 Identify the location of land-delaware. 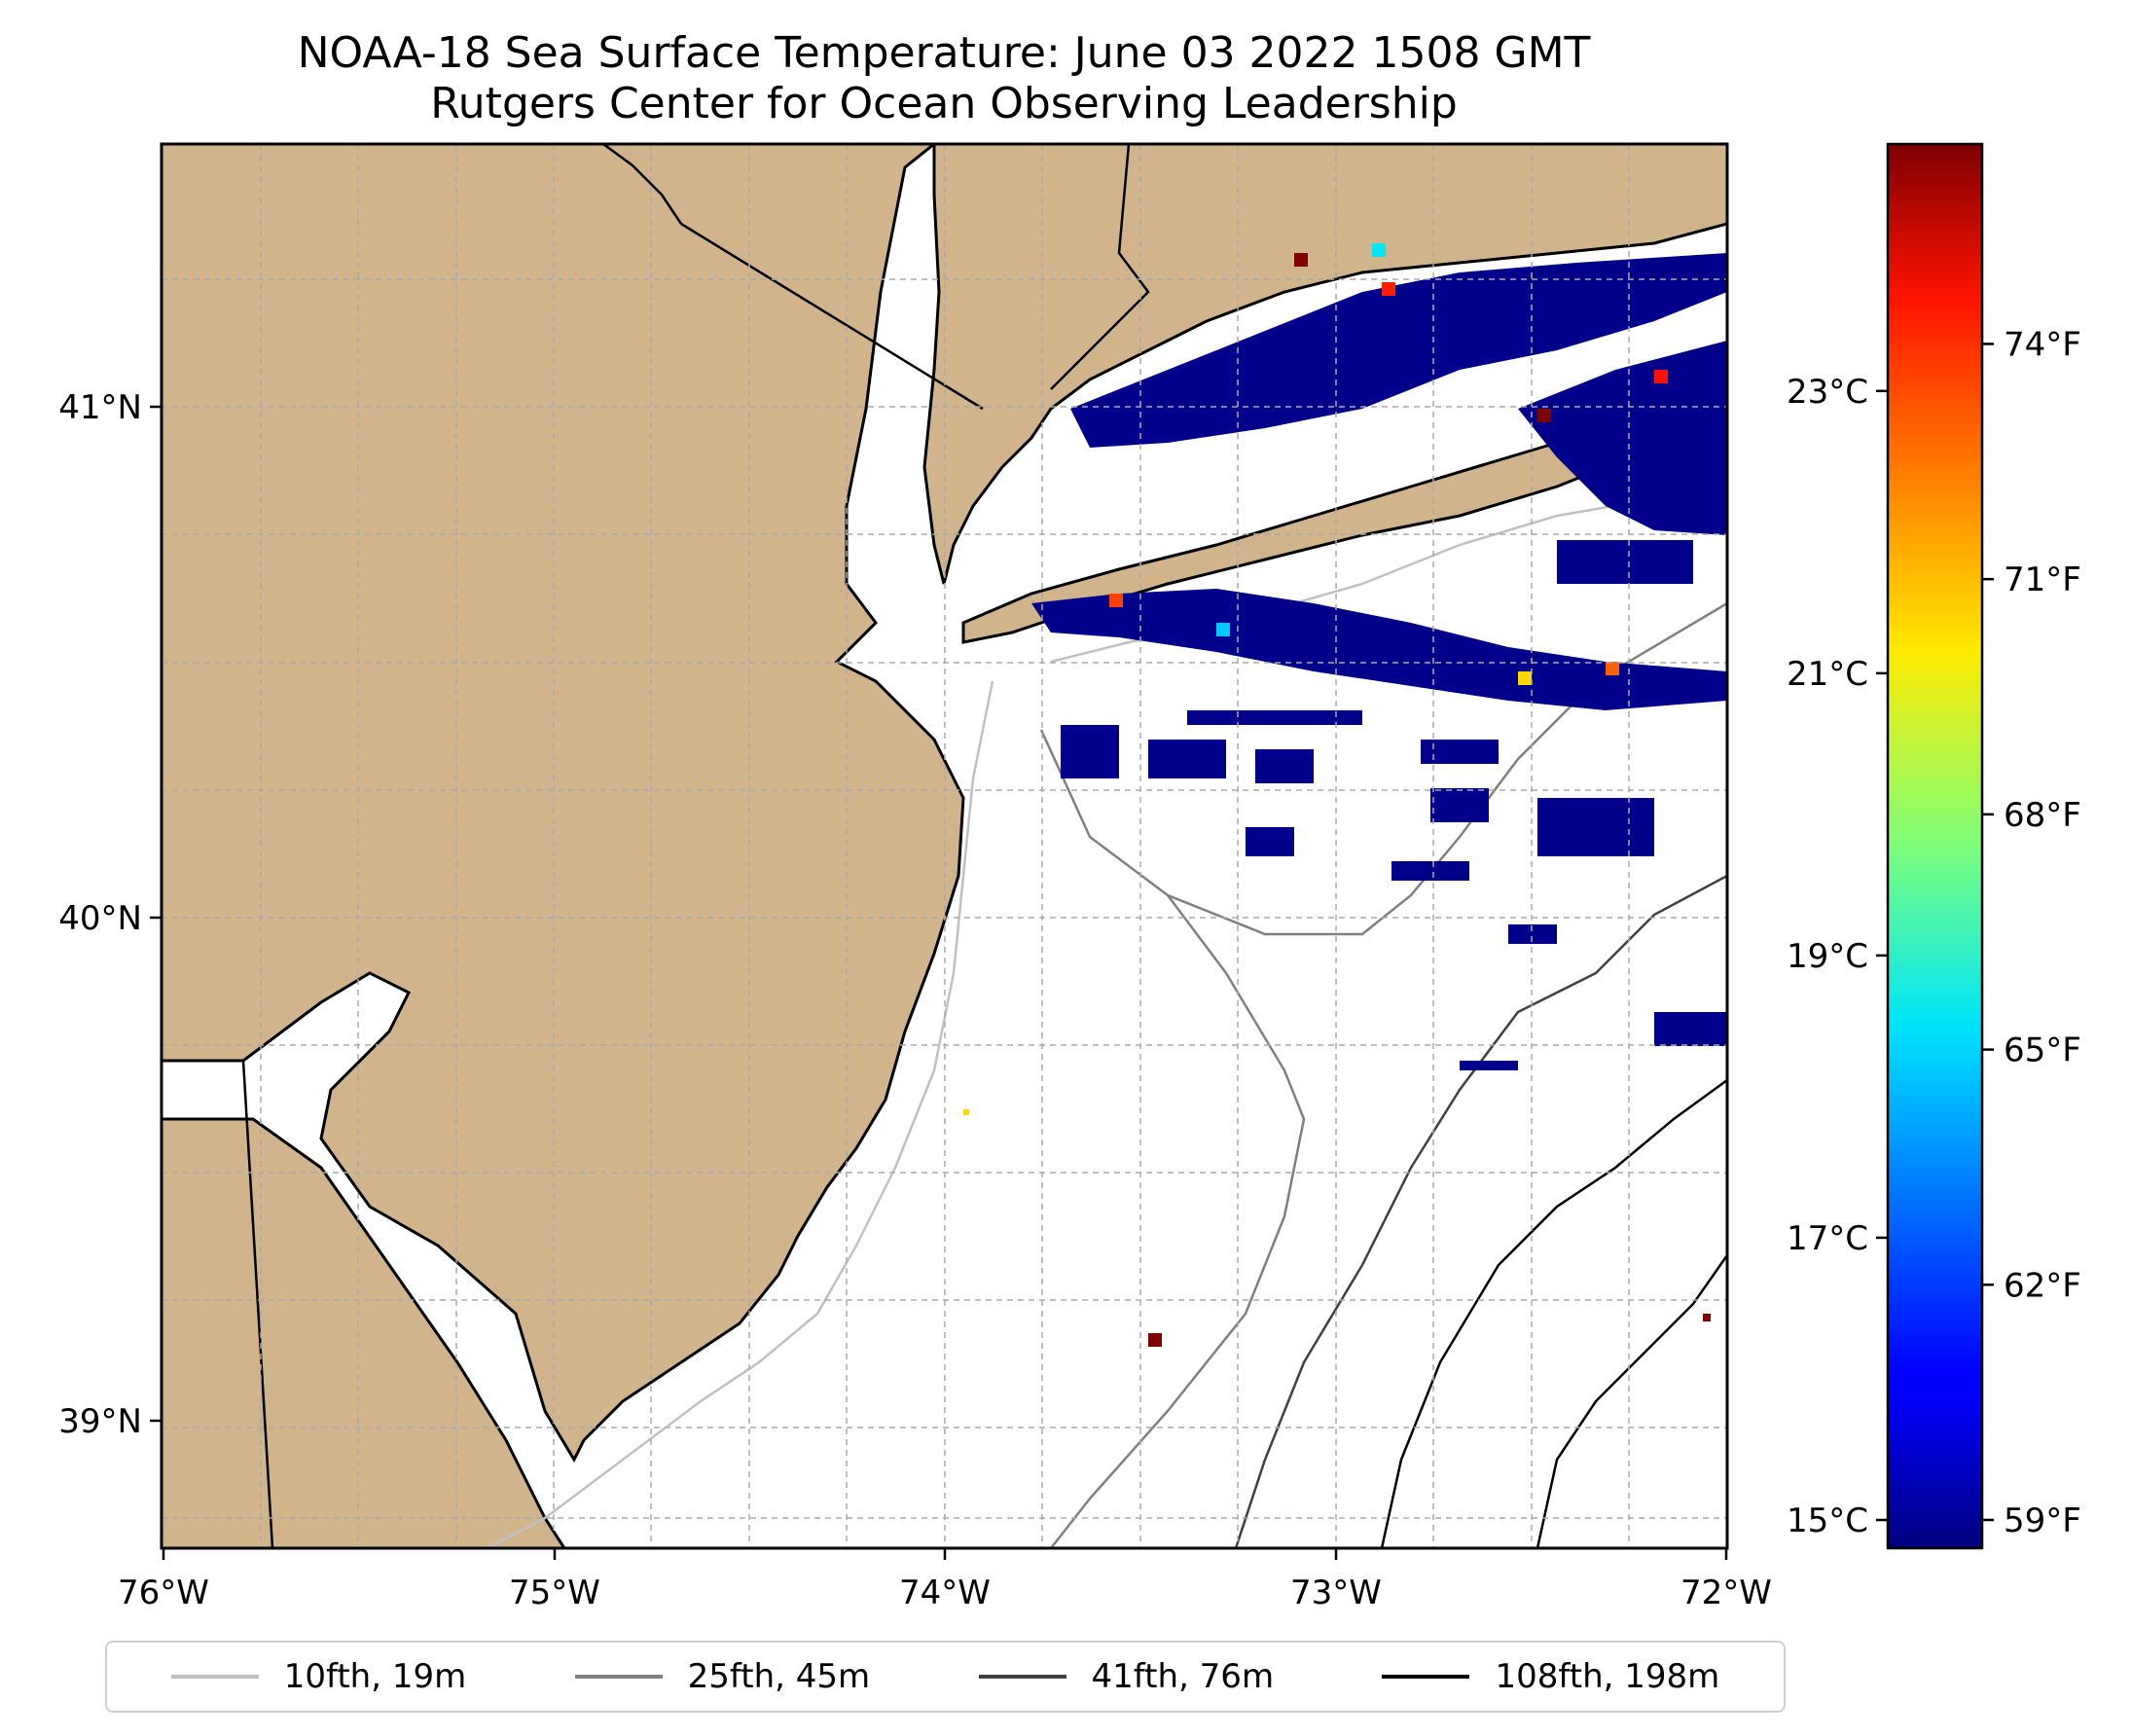
(364, 1333).